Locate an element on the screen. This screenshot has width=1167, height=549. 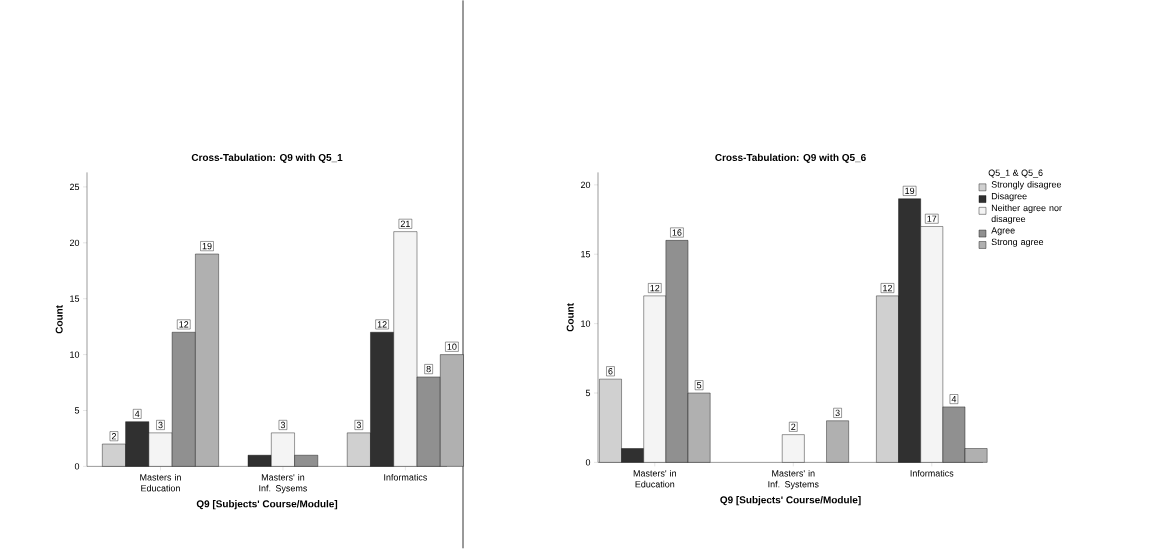
y-tick-label: 25 is located at coordinates (74, 187).